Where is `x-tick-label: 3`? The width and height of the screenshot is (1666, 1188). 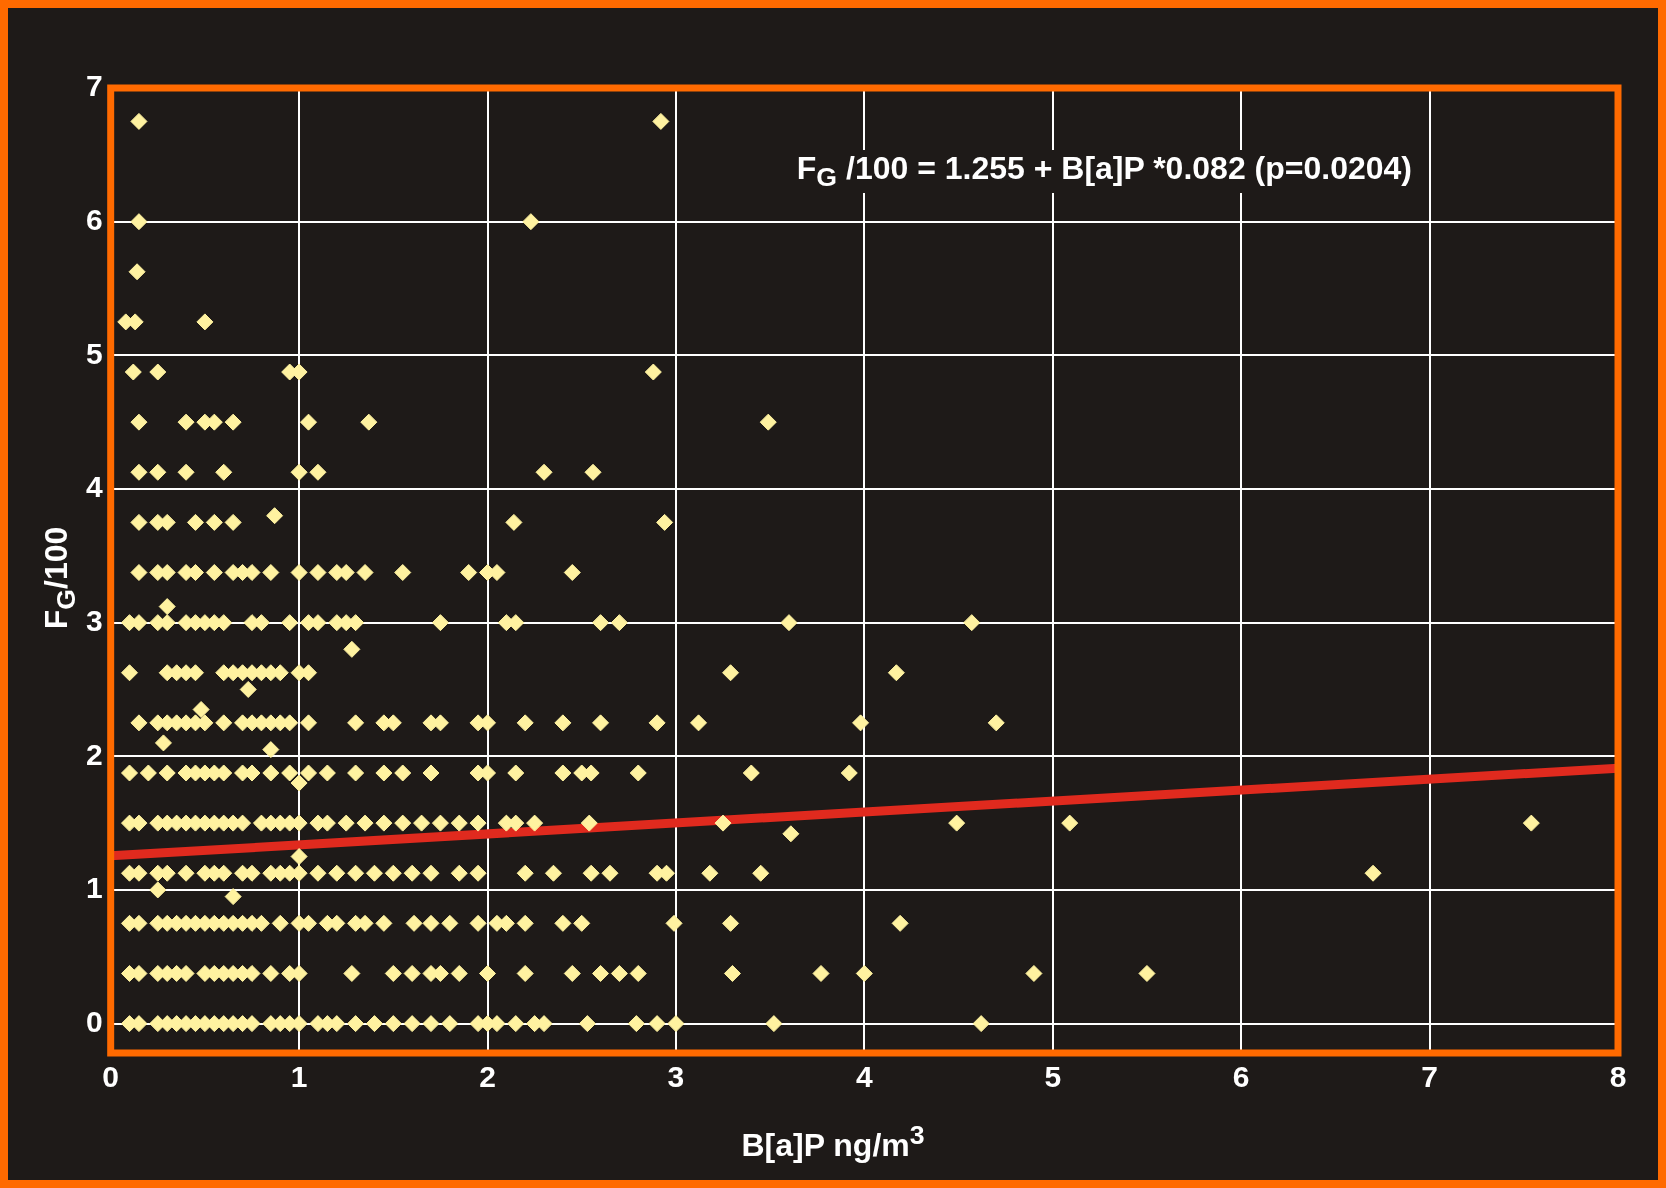 x-tick-label: 3 is located at coordinates (676, 1077).